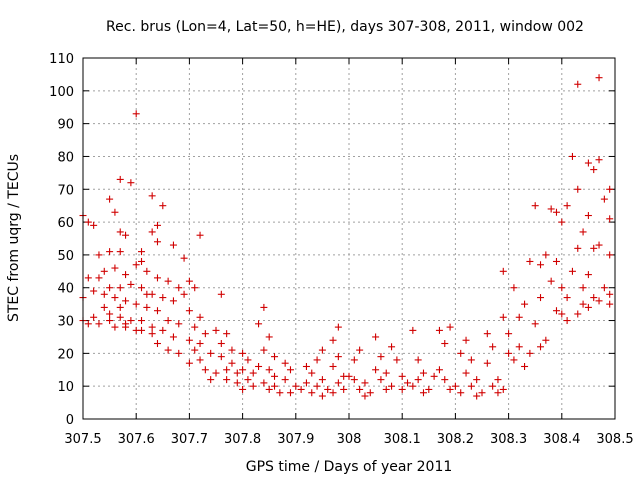  I want to click on x-tick-label: 308, so click(349, 439).